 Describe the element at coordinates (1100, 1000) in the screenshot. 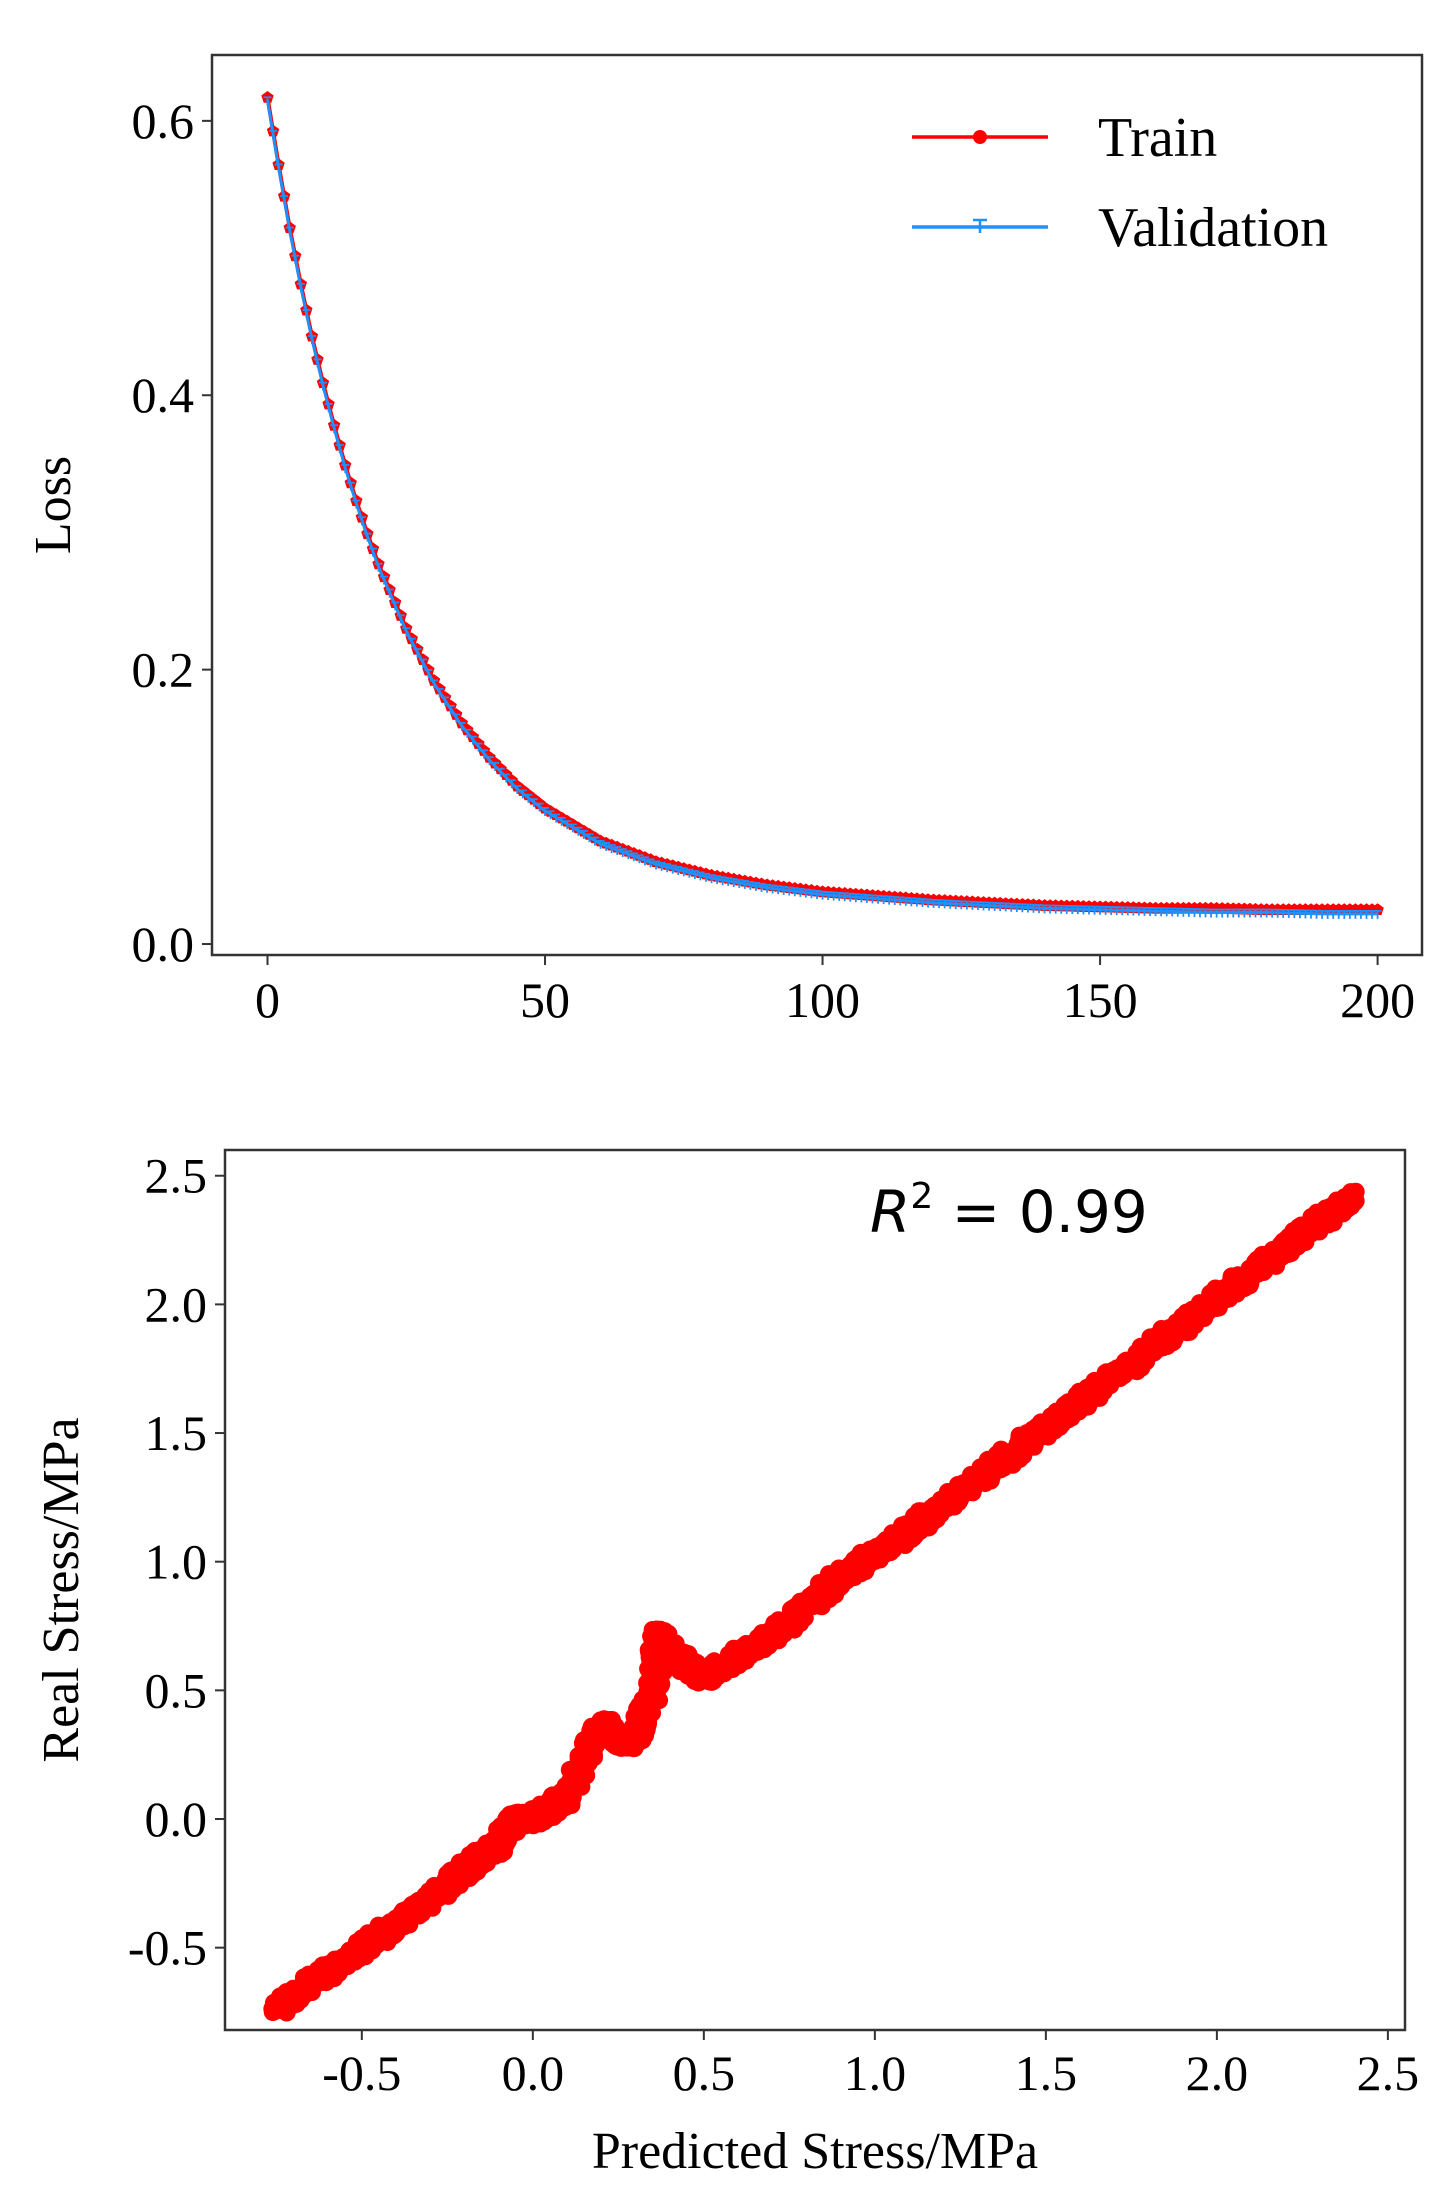

I see `loss-x-tick-label: 150` at that location.